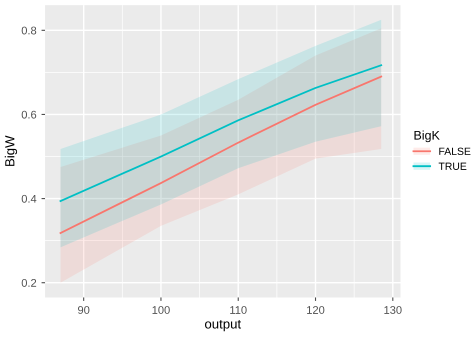 This screenshot has height=338, width=474. I want to click on legend-title: BigK, so click(427, 136).